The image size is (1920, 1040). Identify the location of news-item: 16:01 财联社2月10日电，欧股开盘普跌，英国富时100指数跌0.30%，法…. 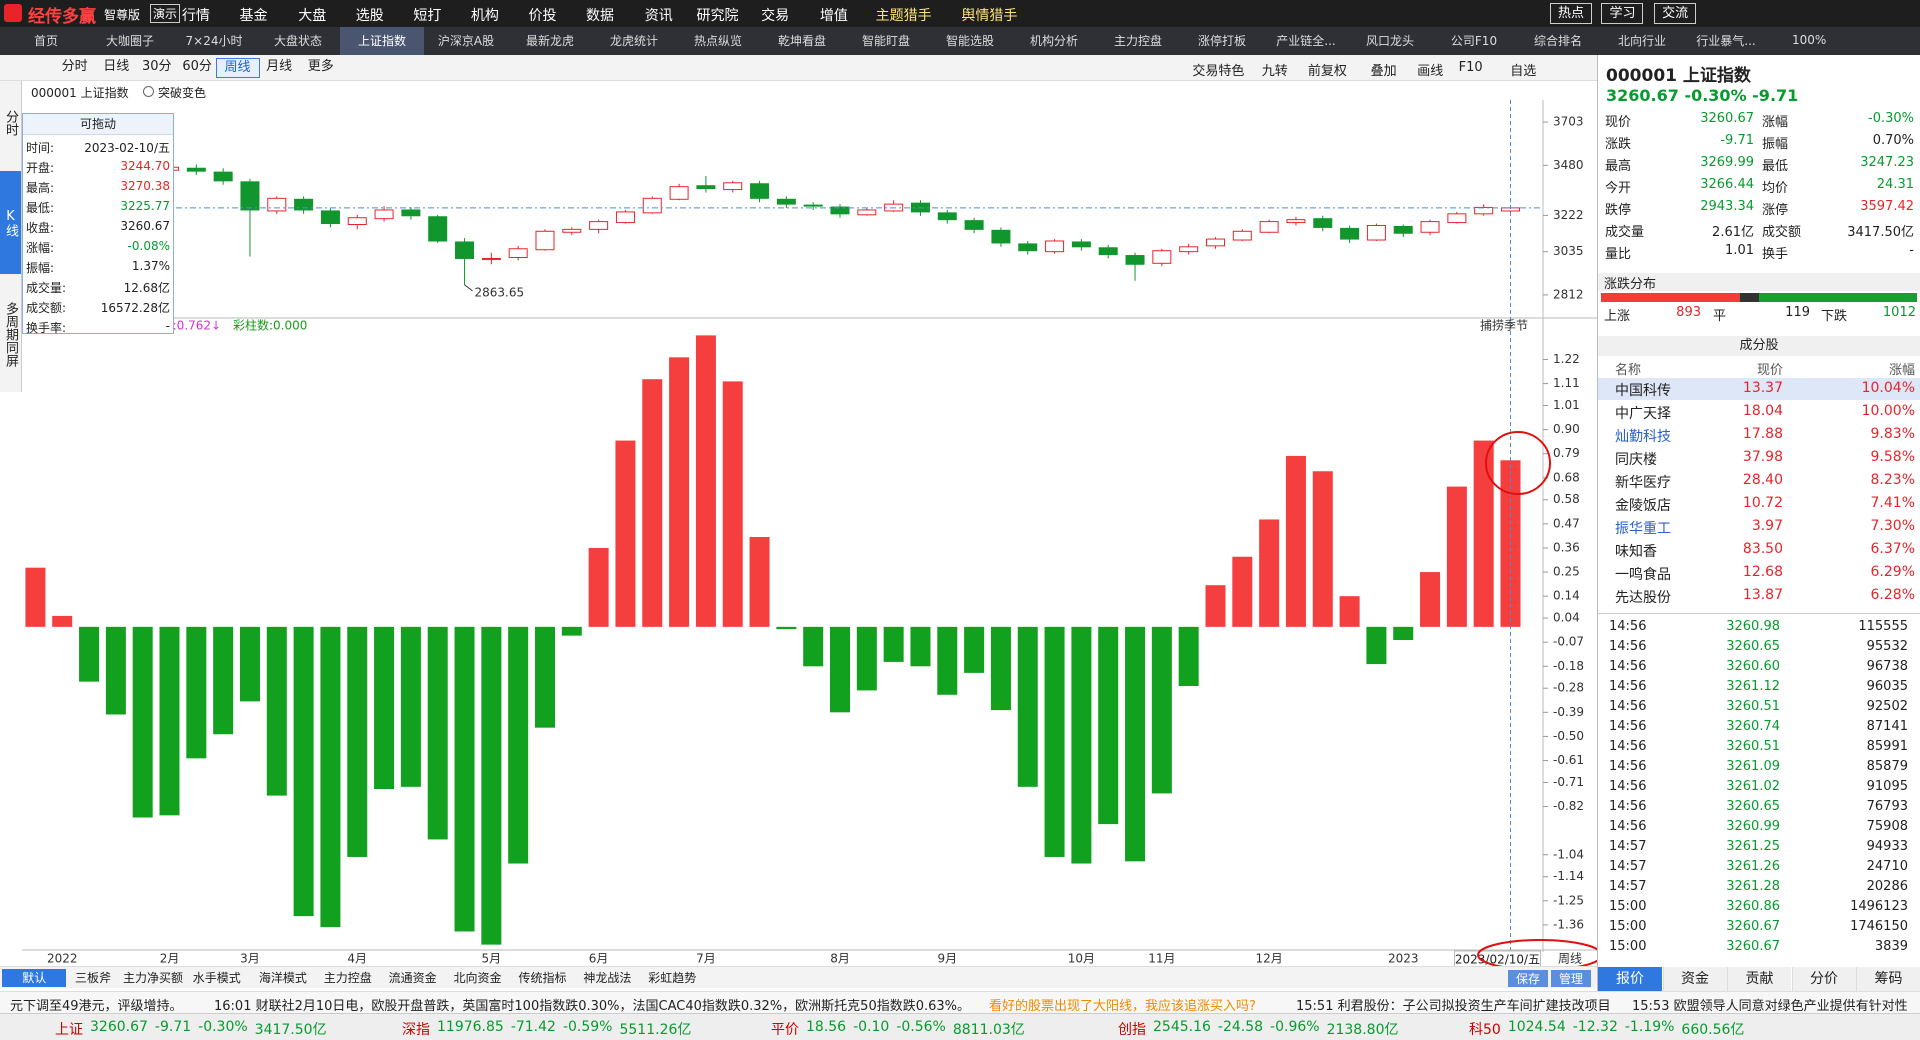
(592, 1006).